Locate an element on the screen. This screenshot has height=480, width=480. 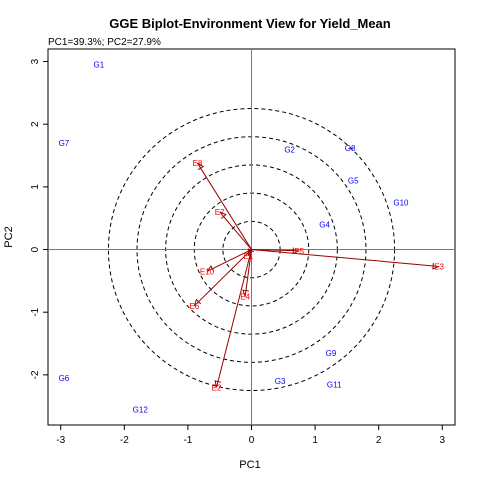
y-tick-label: -1 is located at coordinates (35, 311).